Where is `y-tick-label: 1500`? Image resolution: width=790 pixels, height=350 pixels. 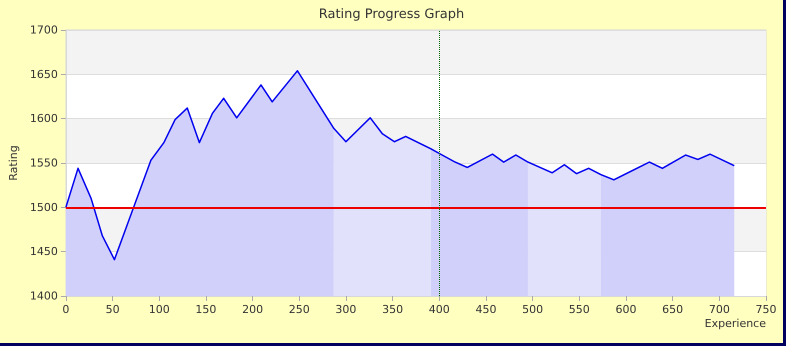 y-tick-label: 1500 is located at coordinates (44, 207).